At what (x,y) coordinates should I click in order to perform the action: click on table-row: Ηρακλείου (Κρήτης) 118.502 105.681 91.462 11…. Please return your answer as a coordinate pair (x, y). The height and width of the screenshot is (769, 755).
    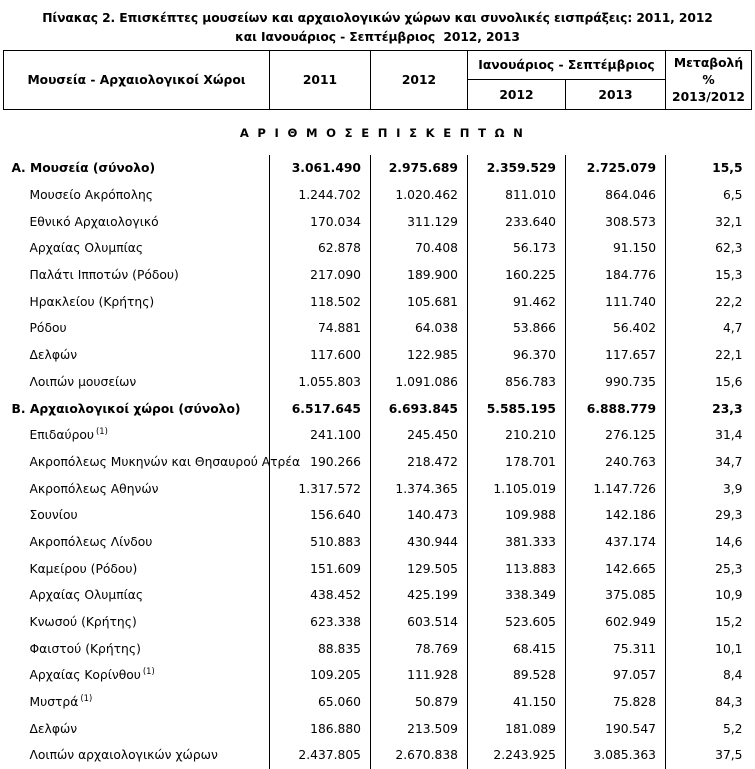
    Looking at the image, I should click on (378, 302).